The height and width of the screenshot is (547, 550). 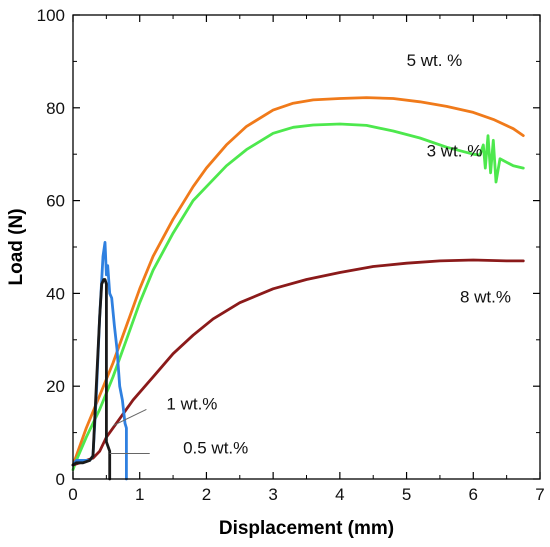 I want to click on series-label: 5 wt. %, so click(x=435, y=60).